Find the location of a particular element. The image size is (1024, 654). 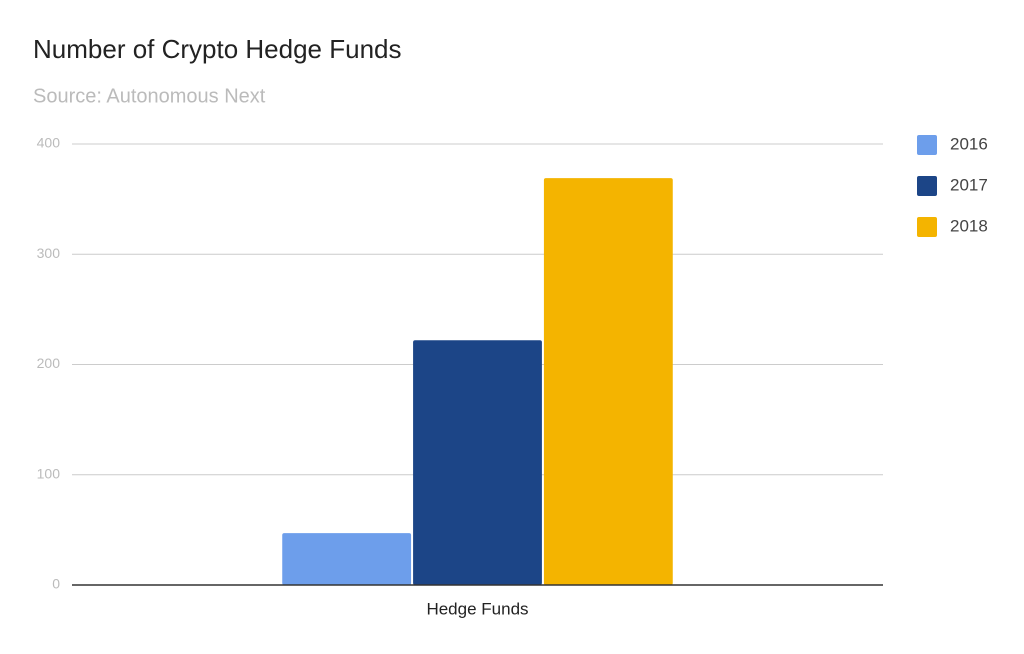

x-tick-label: Hedge Funds is located at coordinates (477, 608).